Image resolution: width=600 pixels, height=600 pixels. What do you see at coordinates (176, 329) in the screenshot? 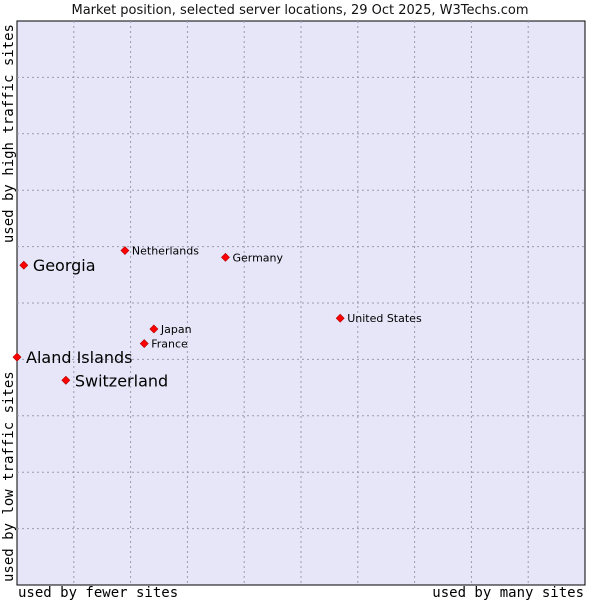
I see `point-label-japan: Japan` at bounding box center [176, 329].